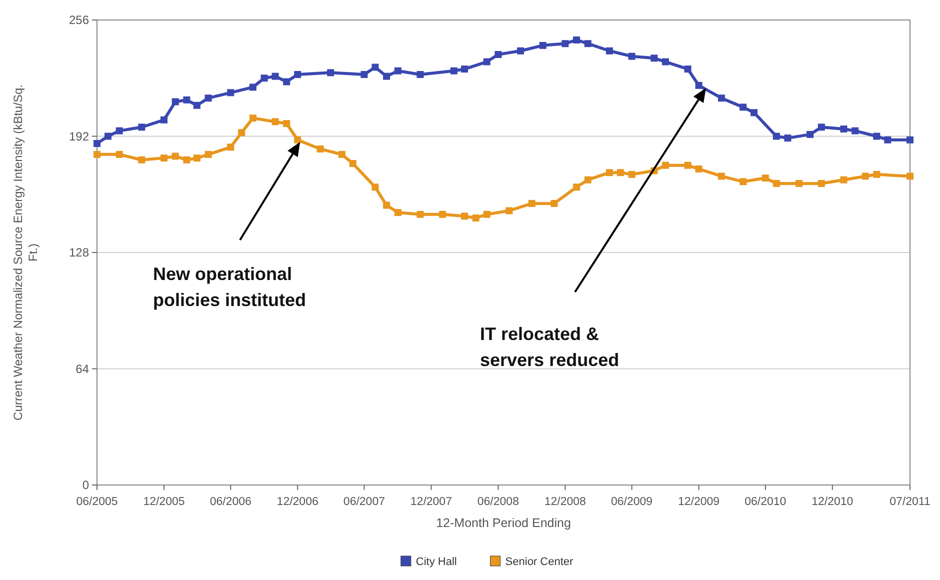  What do you see at coordinates (79, 20) in the screenshot?
I see `y-tick-label: 256` at bounding box center [79, 20].